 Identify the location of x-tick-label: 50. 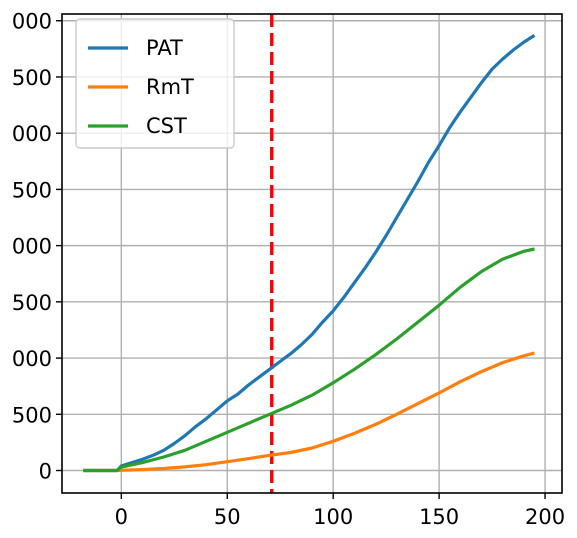
(227, 517).